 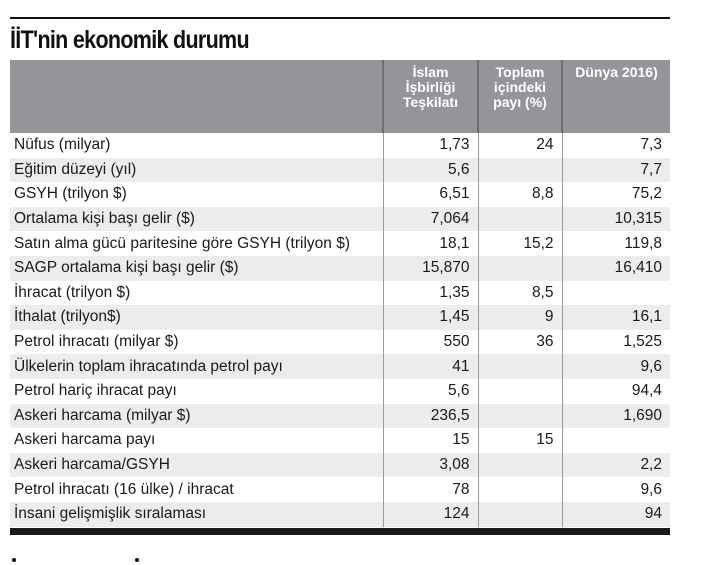 What do you see at coordinates (340, 531) in the screenshot?
I see `bottom-rule` at bounding box center [340, 531].